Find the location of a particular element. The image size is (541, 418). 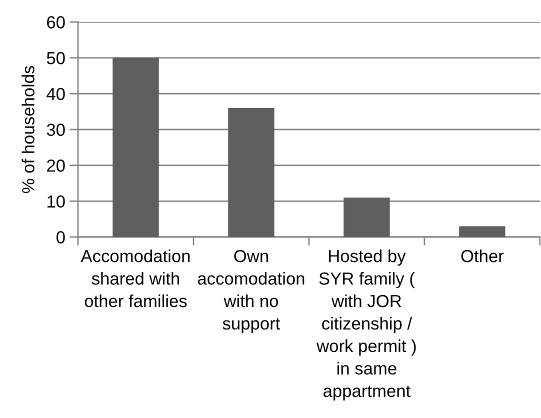

y-tick-label: 60 is located at coordinates (56, 22).